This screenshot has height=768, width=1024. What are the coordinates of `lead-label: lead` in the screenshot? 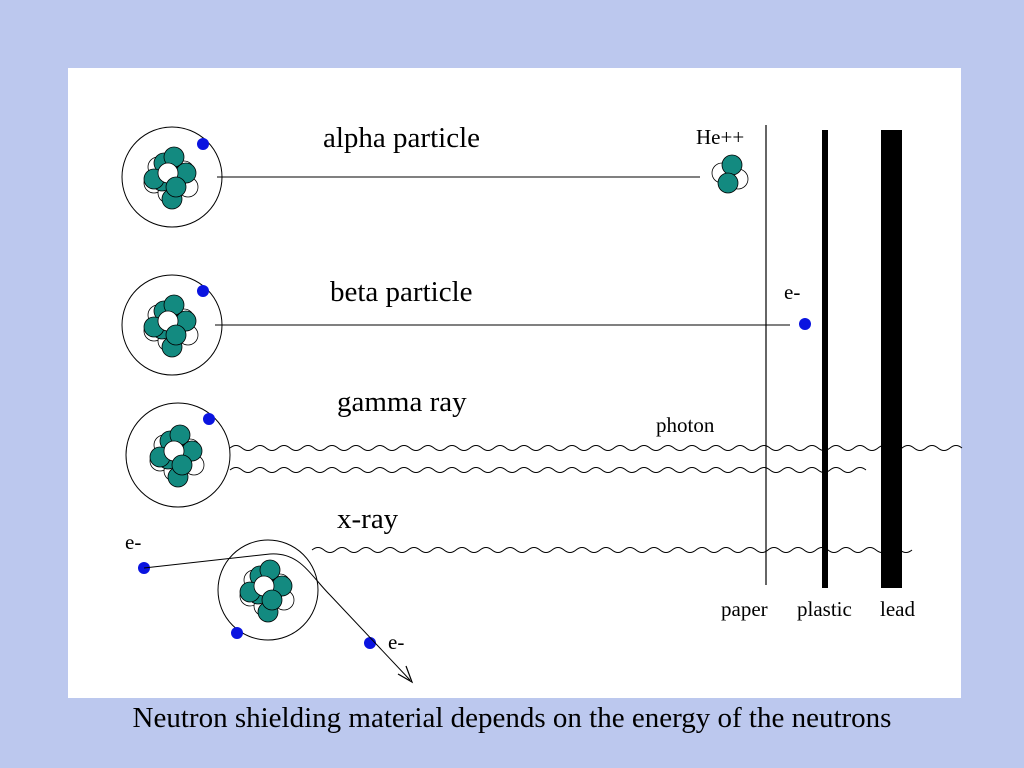 It's located at (897, 609).